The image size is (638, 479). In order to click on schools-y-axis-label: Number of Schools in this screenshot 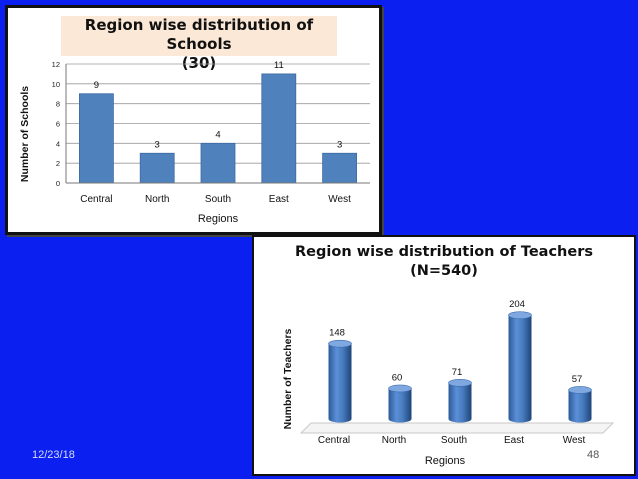, I will do `click(25, 134)`.